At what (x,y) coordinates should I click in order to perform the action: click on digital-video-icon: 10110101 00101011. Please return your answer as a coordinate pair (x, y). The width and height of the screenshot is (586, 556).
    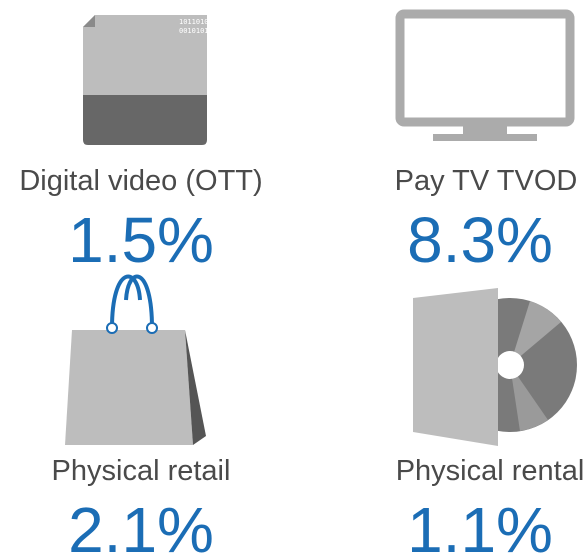
    Looking at the image, I should click on (148, 80).